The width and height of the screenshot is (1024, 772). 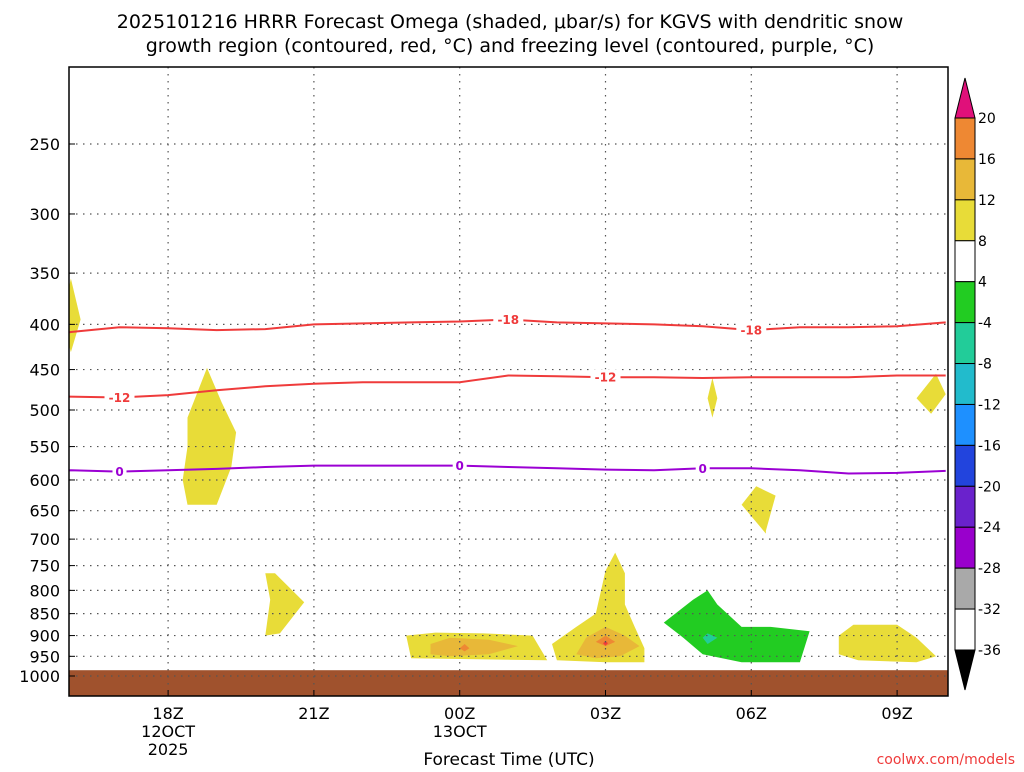 I want to click on contour-label-0-1: -18, so click(x=751, y=331).